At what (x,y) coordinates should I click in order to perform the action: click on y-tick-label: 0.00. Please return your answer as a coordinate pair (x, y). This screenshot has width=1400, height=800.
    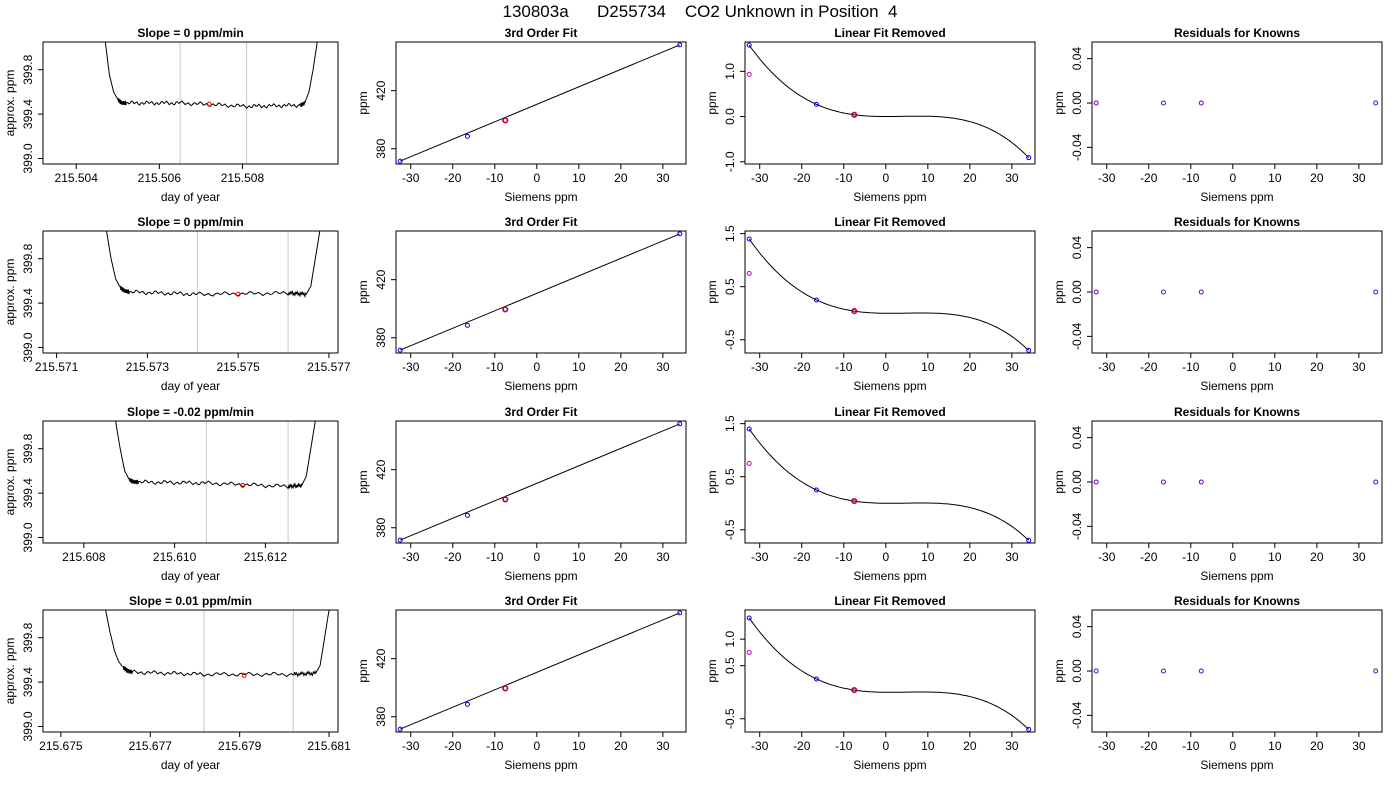
    Looking at the image, I should click on (1077, 103).